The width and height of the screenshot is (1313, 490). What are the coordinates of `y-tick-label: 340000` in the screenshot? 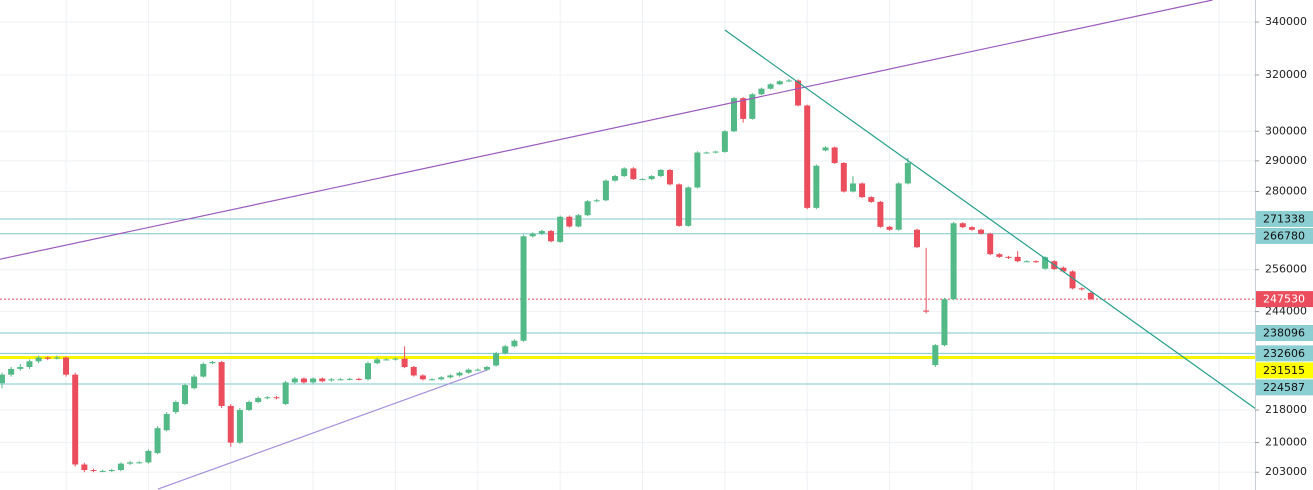 It's located at (1286, 21).